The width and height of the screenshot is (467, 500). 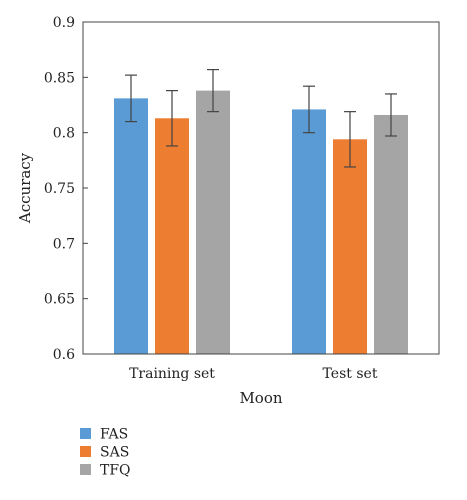 I want to click on x-axis: Training set Test set, so click(x=253, y=374).